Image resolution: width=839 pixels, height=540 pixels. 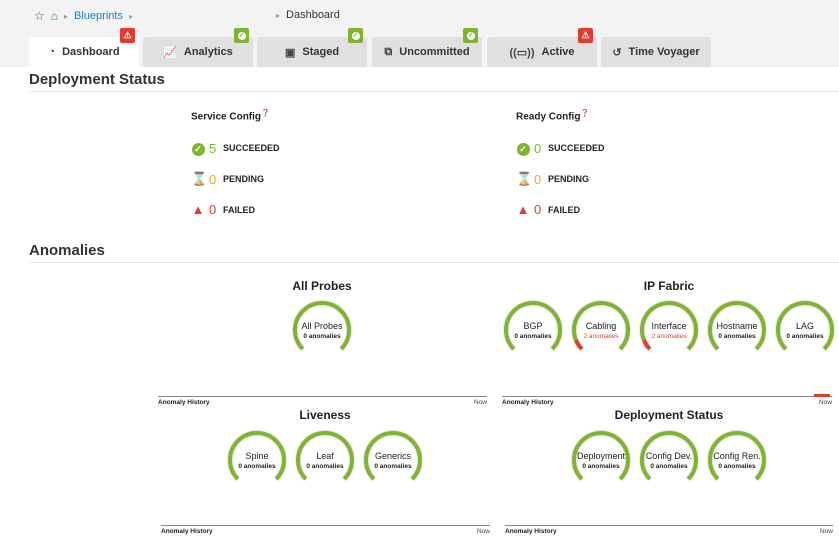 I want to click on anomaly-gauge-deployment: Deployment 0 anomalies, so click(x=601, y=460).